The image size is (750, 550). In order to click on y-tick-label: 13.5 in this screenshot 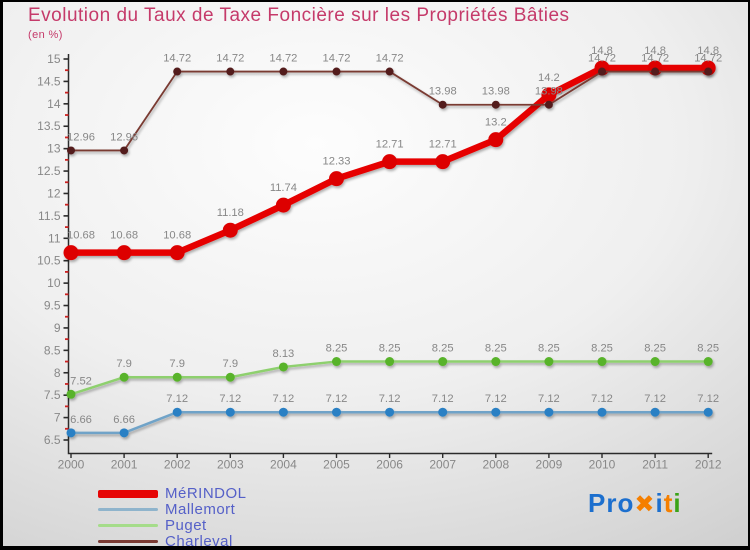, I will do `click(49, 126)`.